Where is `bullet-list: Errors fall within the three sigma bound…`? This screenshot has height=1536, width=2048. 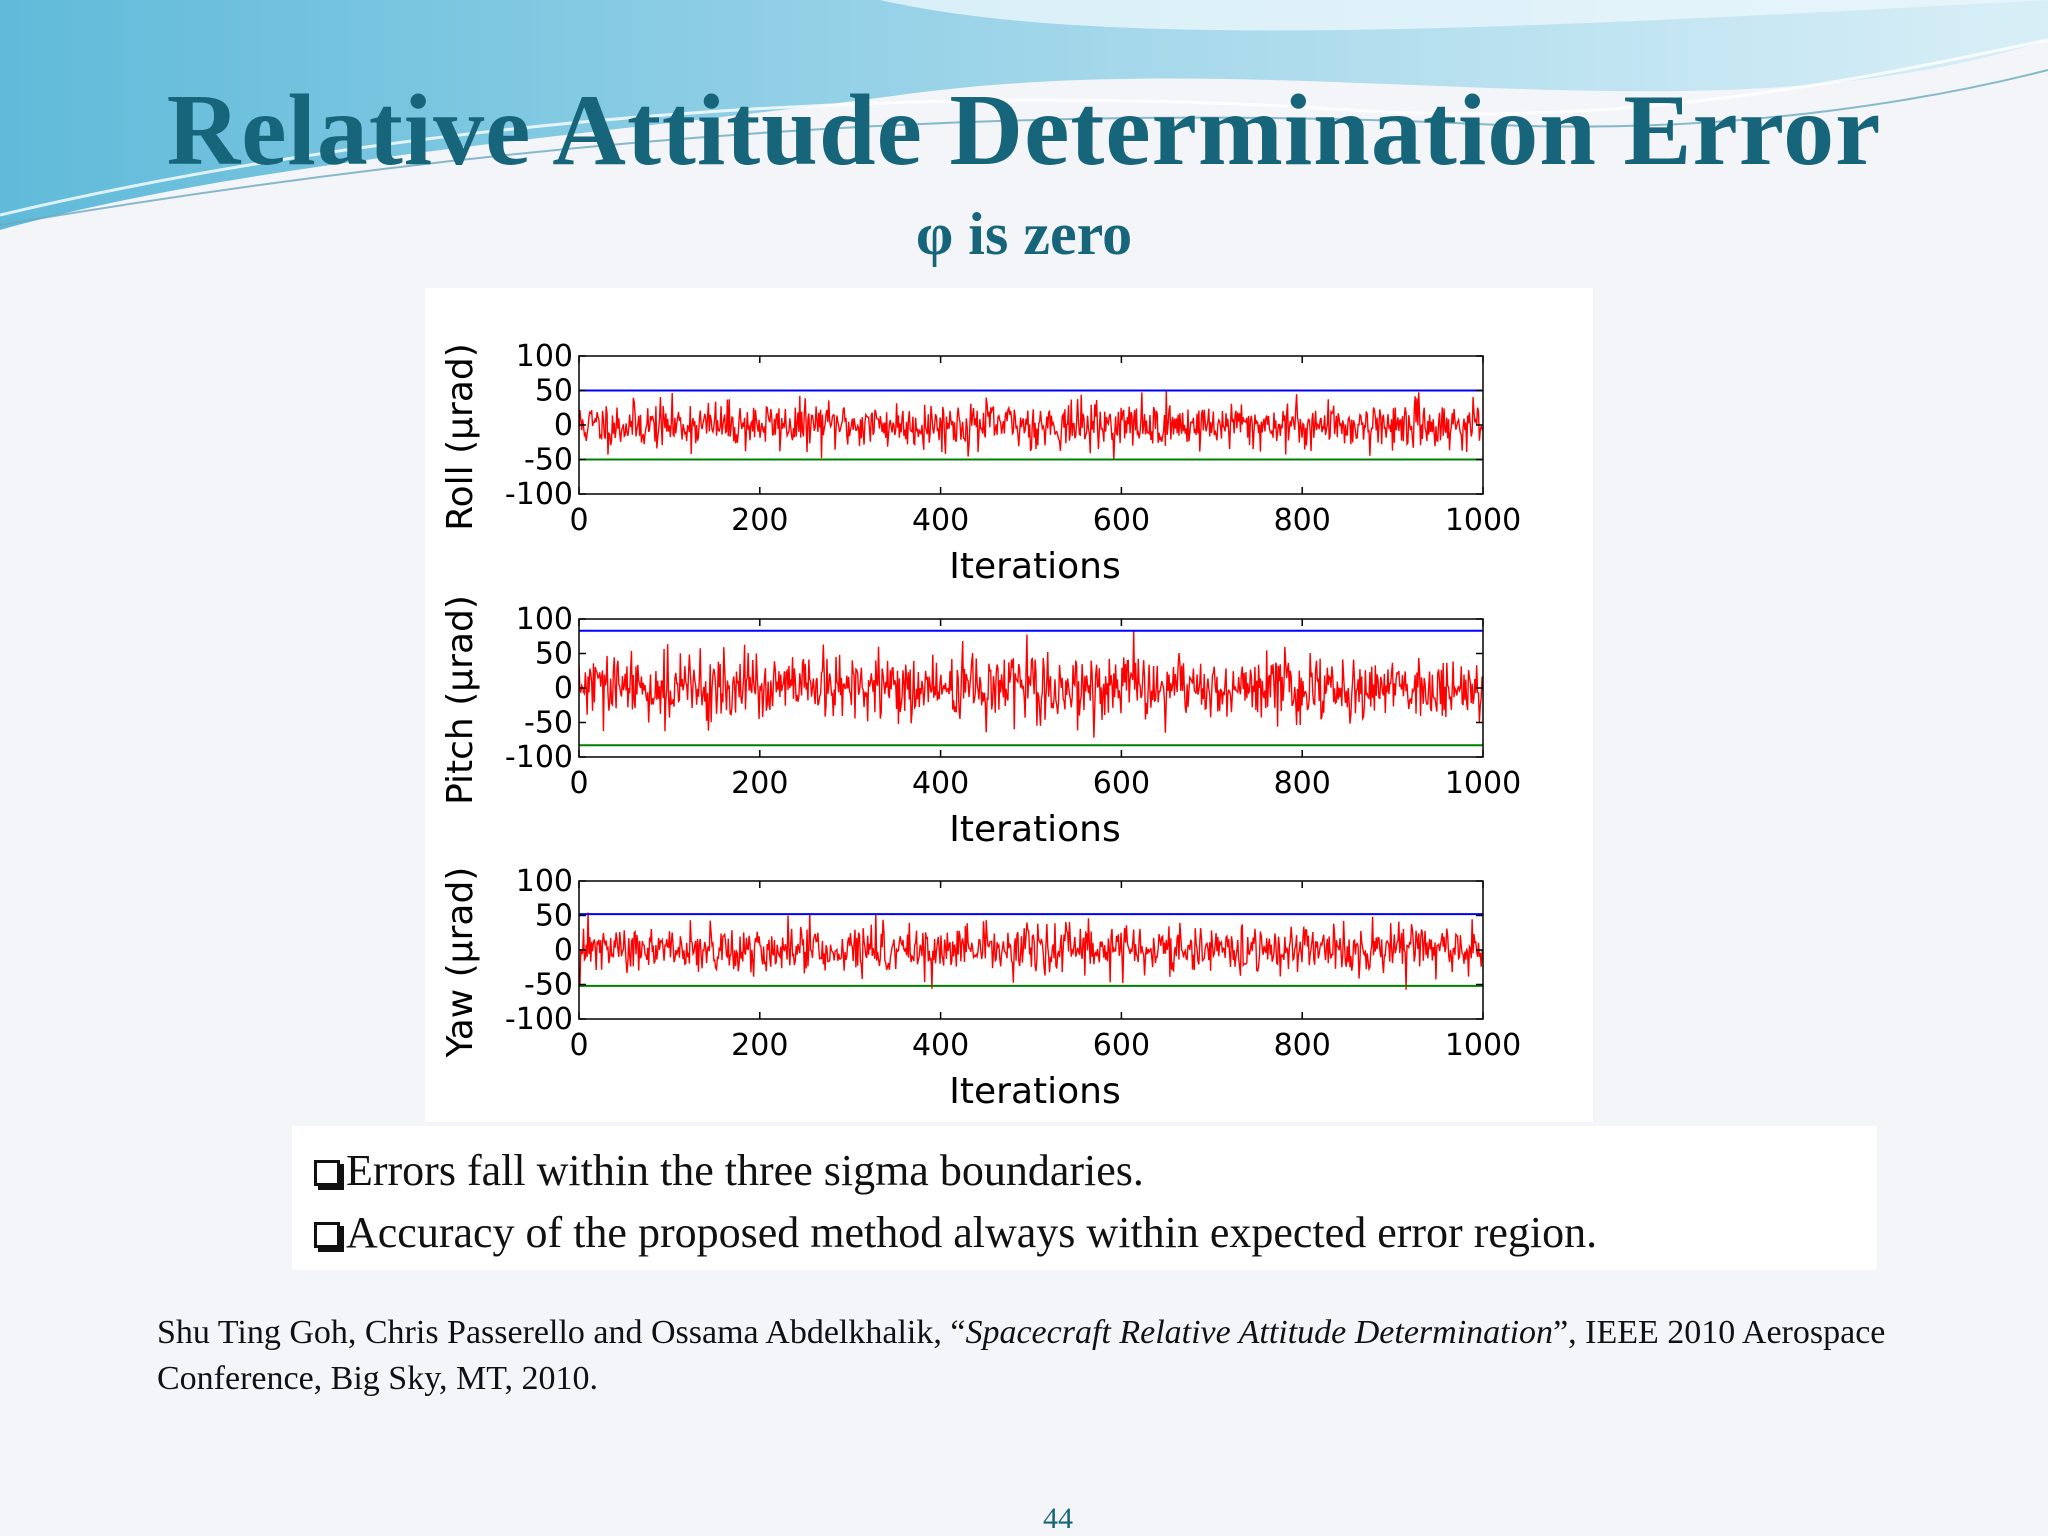
bullet-list: Errors fall within the three sigma bound… is located at coordinates (1084, 1198).